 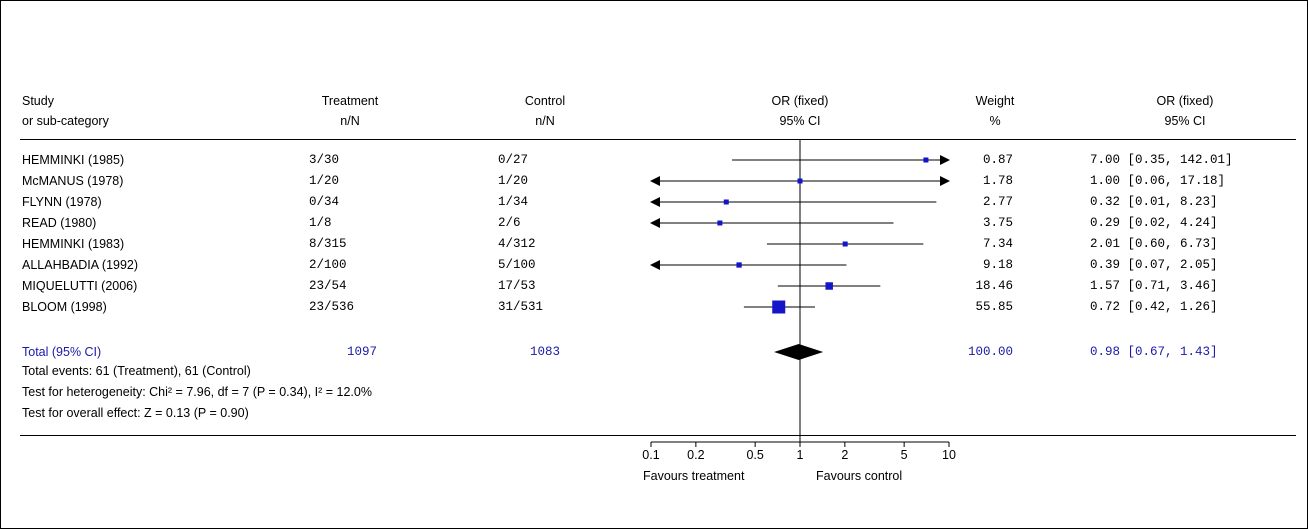 What do you see at coordinates (990, 352) in the screenshot?
I see `total-weight: 100.00` at bounding box center [990, 352].